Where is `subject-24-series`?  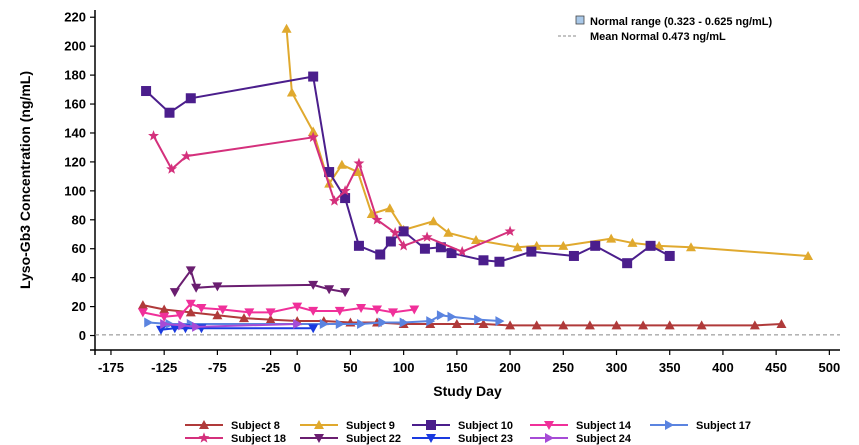
subject-24-series is located at coordinates (231, 325).